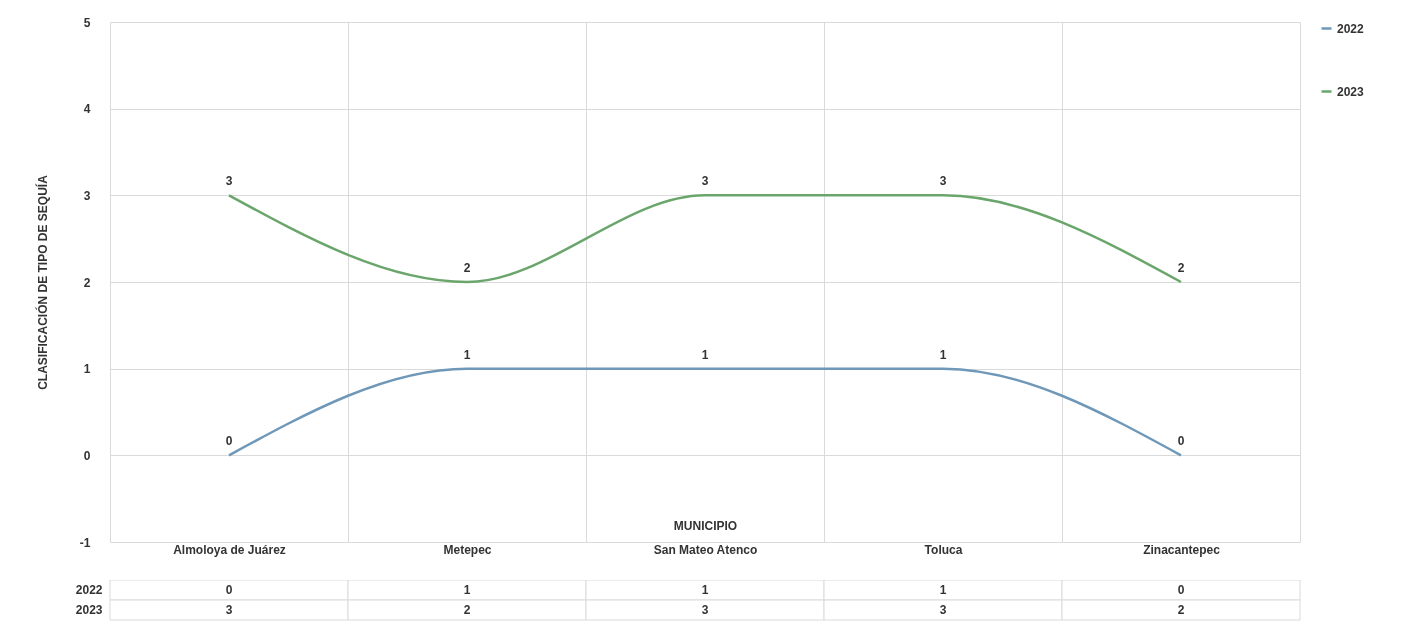 The image size is (1416, 637). Describe the element at coordinates (467, 549) in the screenshot. I see `x-tick-label: Metepec` at that location.